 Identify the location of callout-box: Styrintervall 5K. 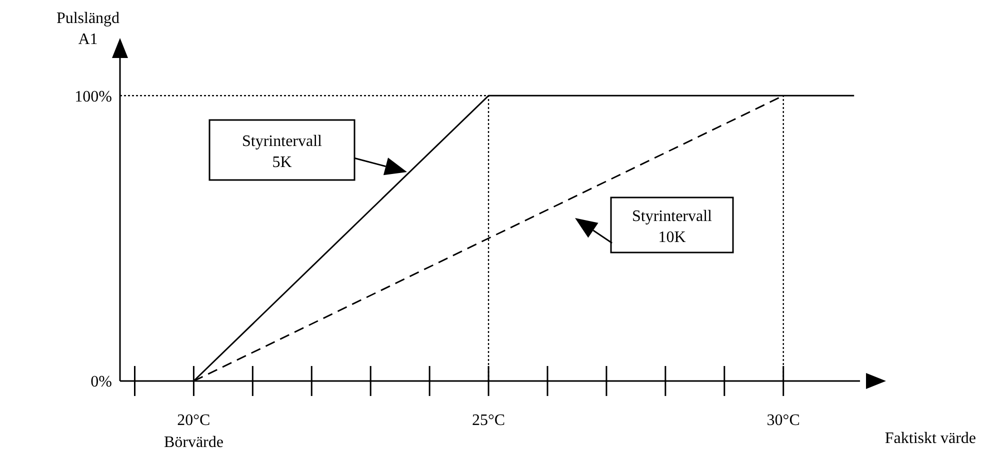
(282, 150).